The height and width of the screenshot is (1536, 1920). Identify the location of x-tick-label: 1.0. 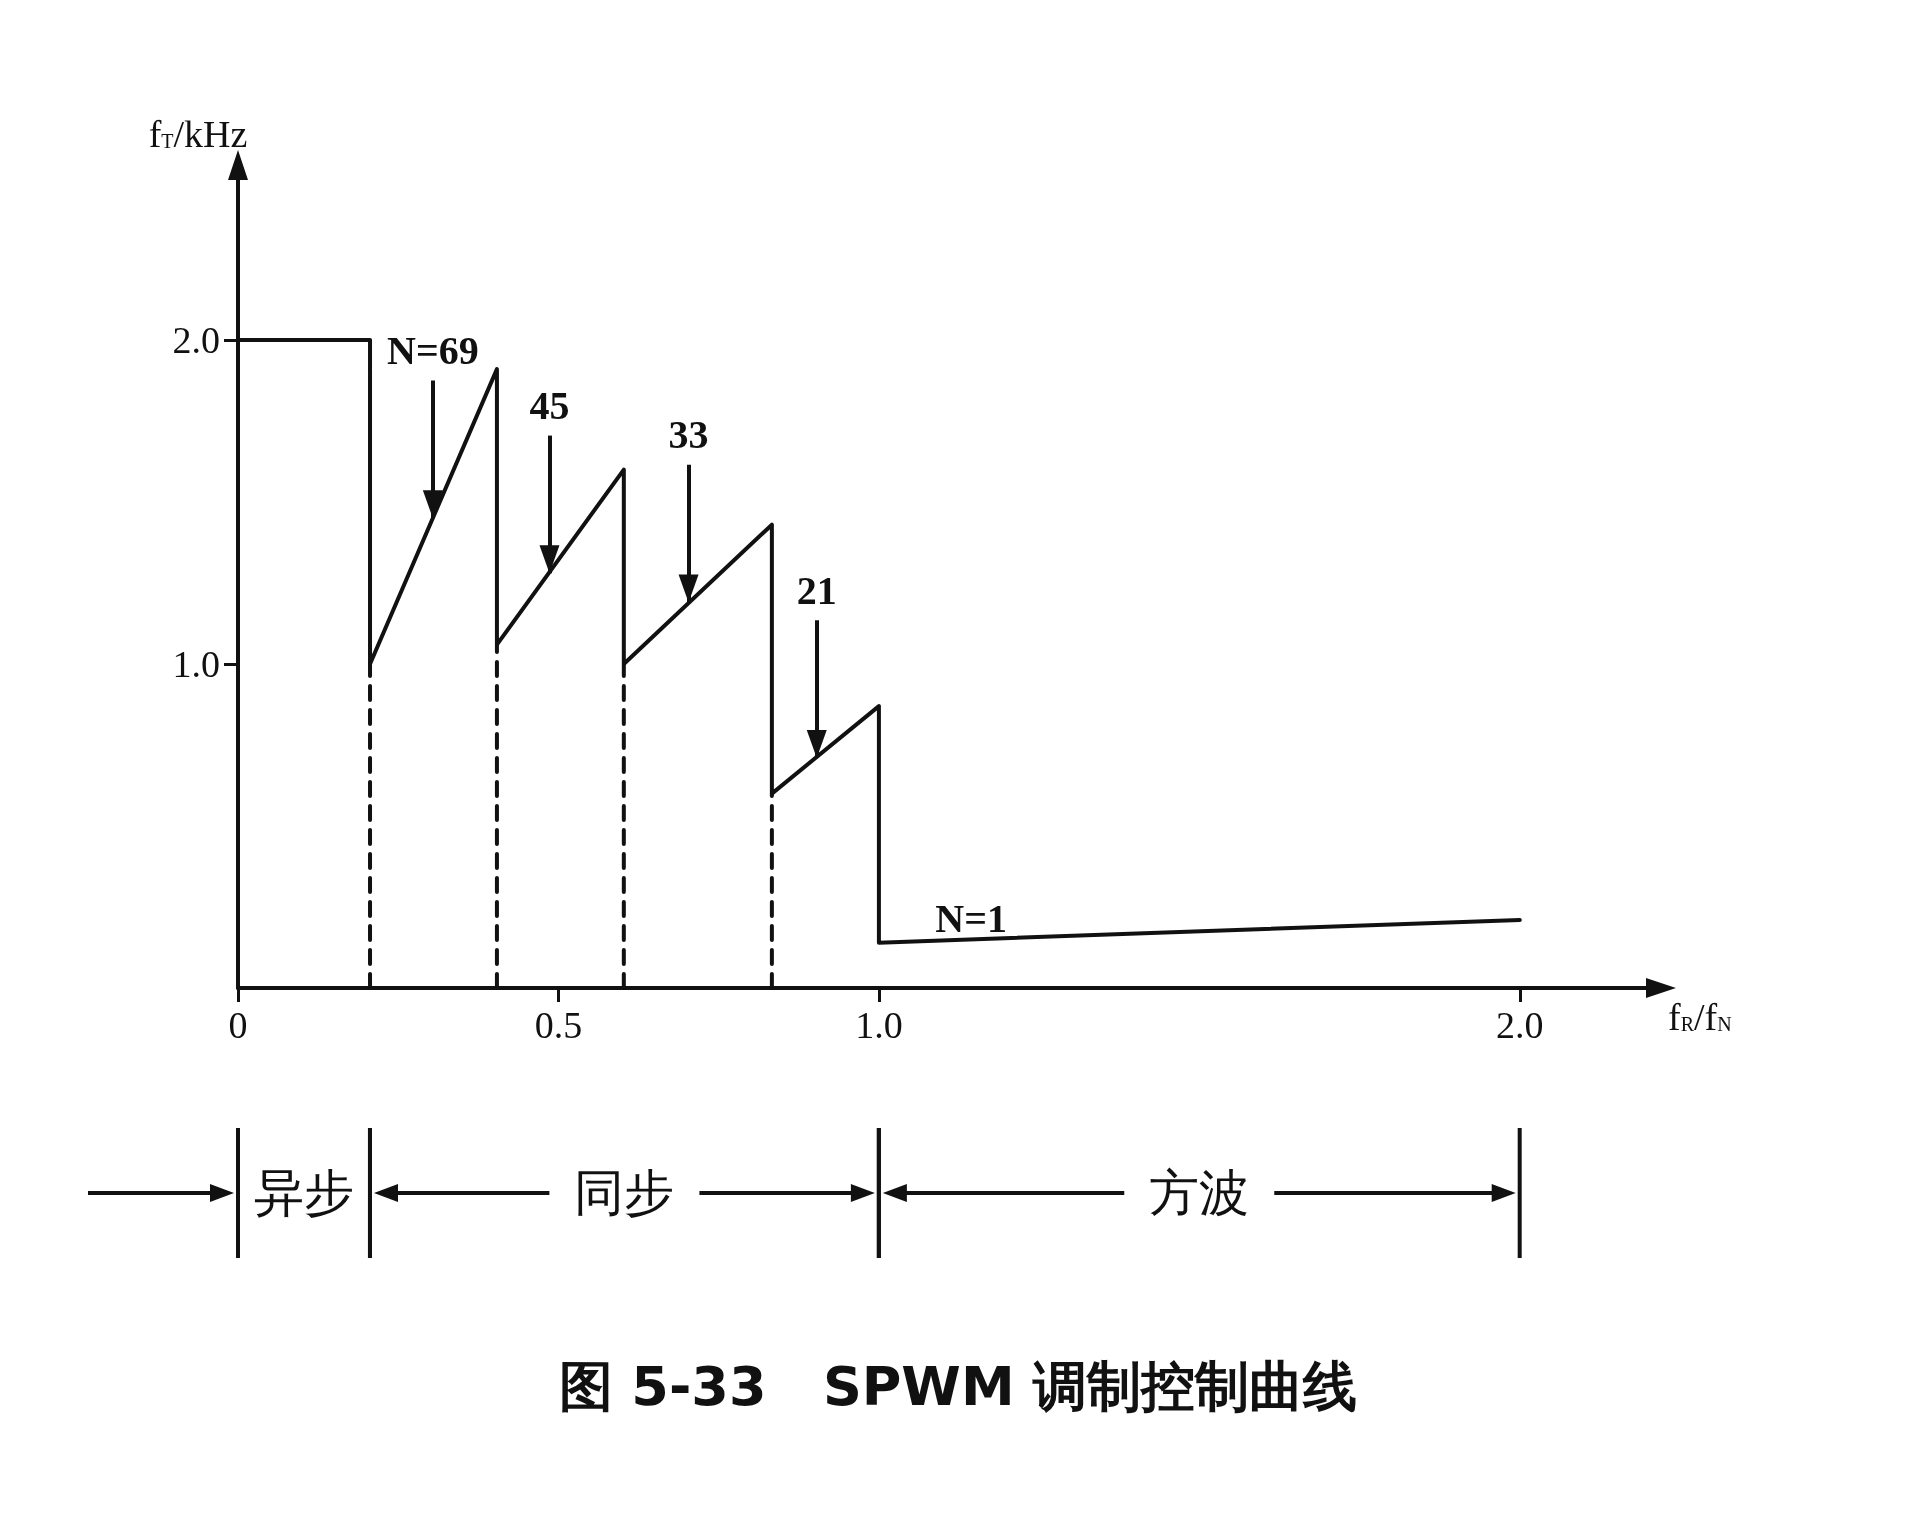
(879, 1025).